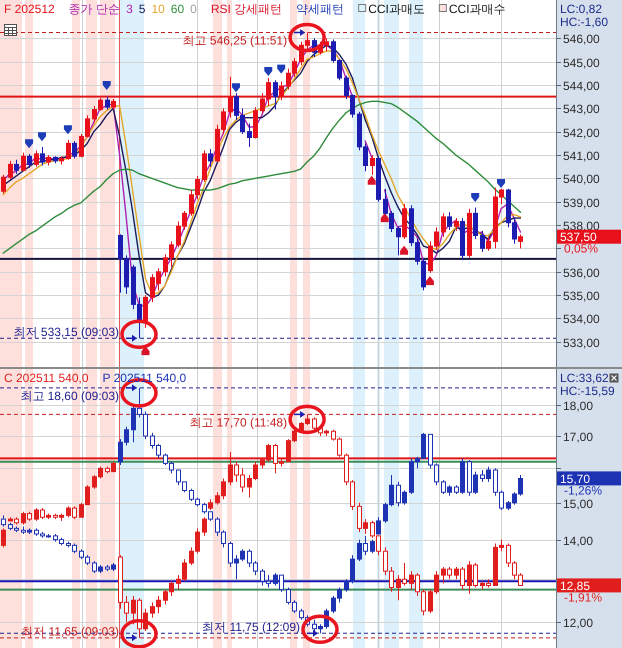 The width and height of the screenshot is (622, 648). I want to click on text: F 202512, so click(29, 9).